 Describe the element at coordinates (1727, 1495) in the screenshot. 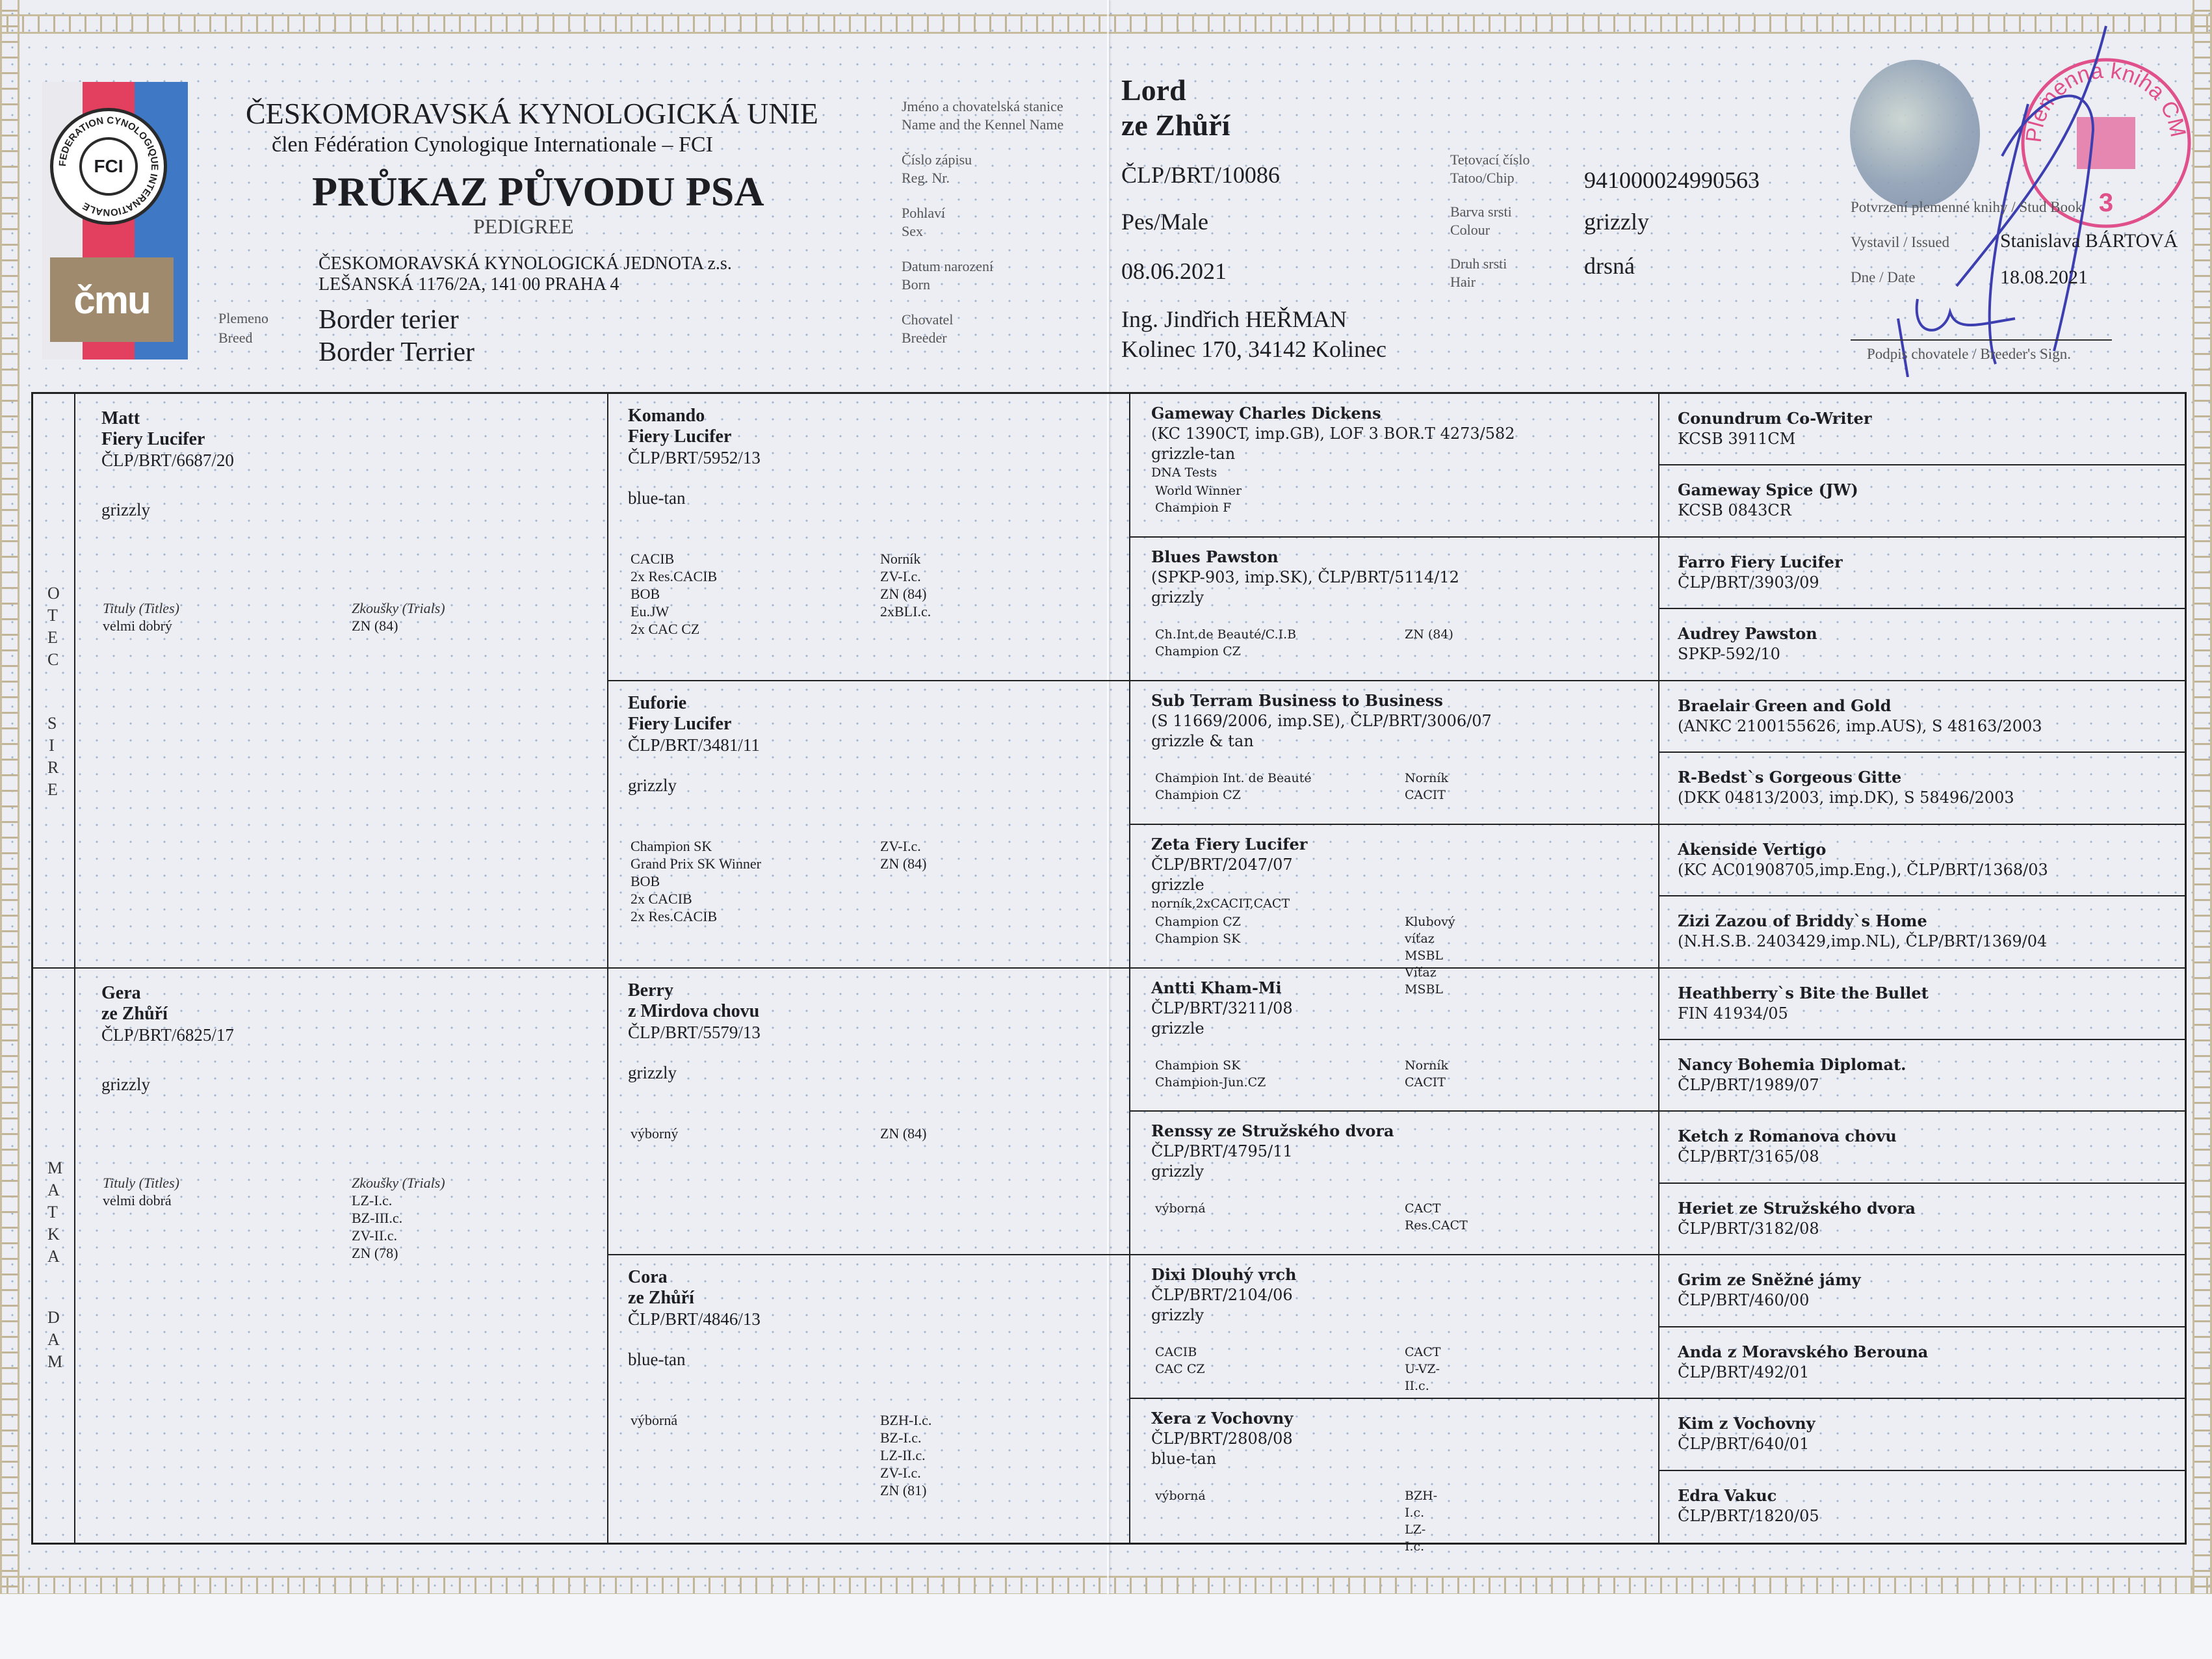

I see `dog-name: Edra Vakuc` at that location.